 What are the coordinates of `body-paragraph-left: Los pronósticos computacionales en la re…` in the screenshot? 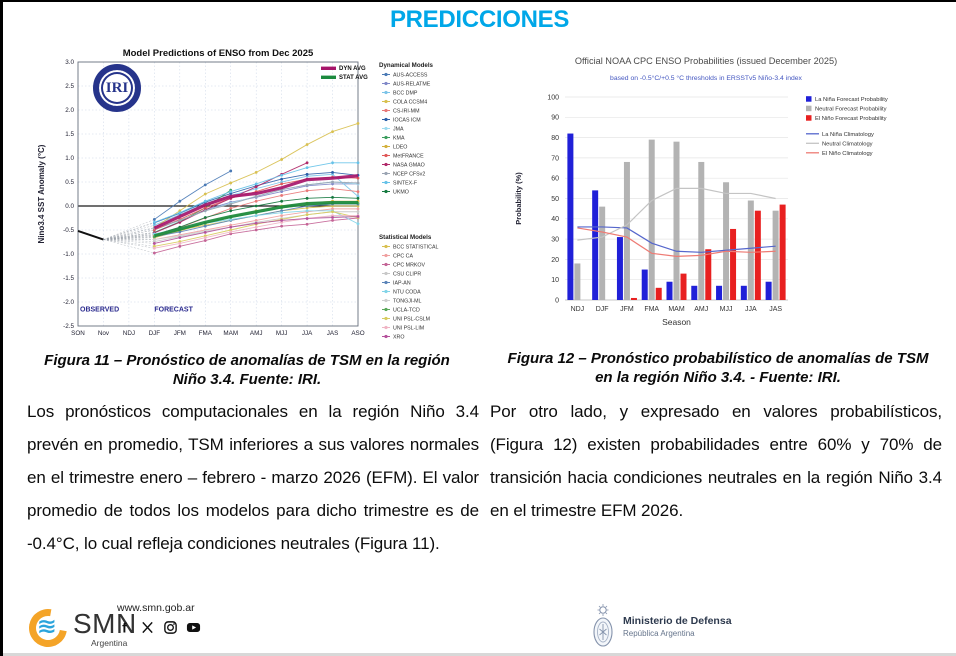 It's located at (253, 477).